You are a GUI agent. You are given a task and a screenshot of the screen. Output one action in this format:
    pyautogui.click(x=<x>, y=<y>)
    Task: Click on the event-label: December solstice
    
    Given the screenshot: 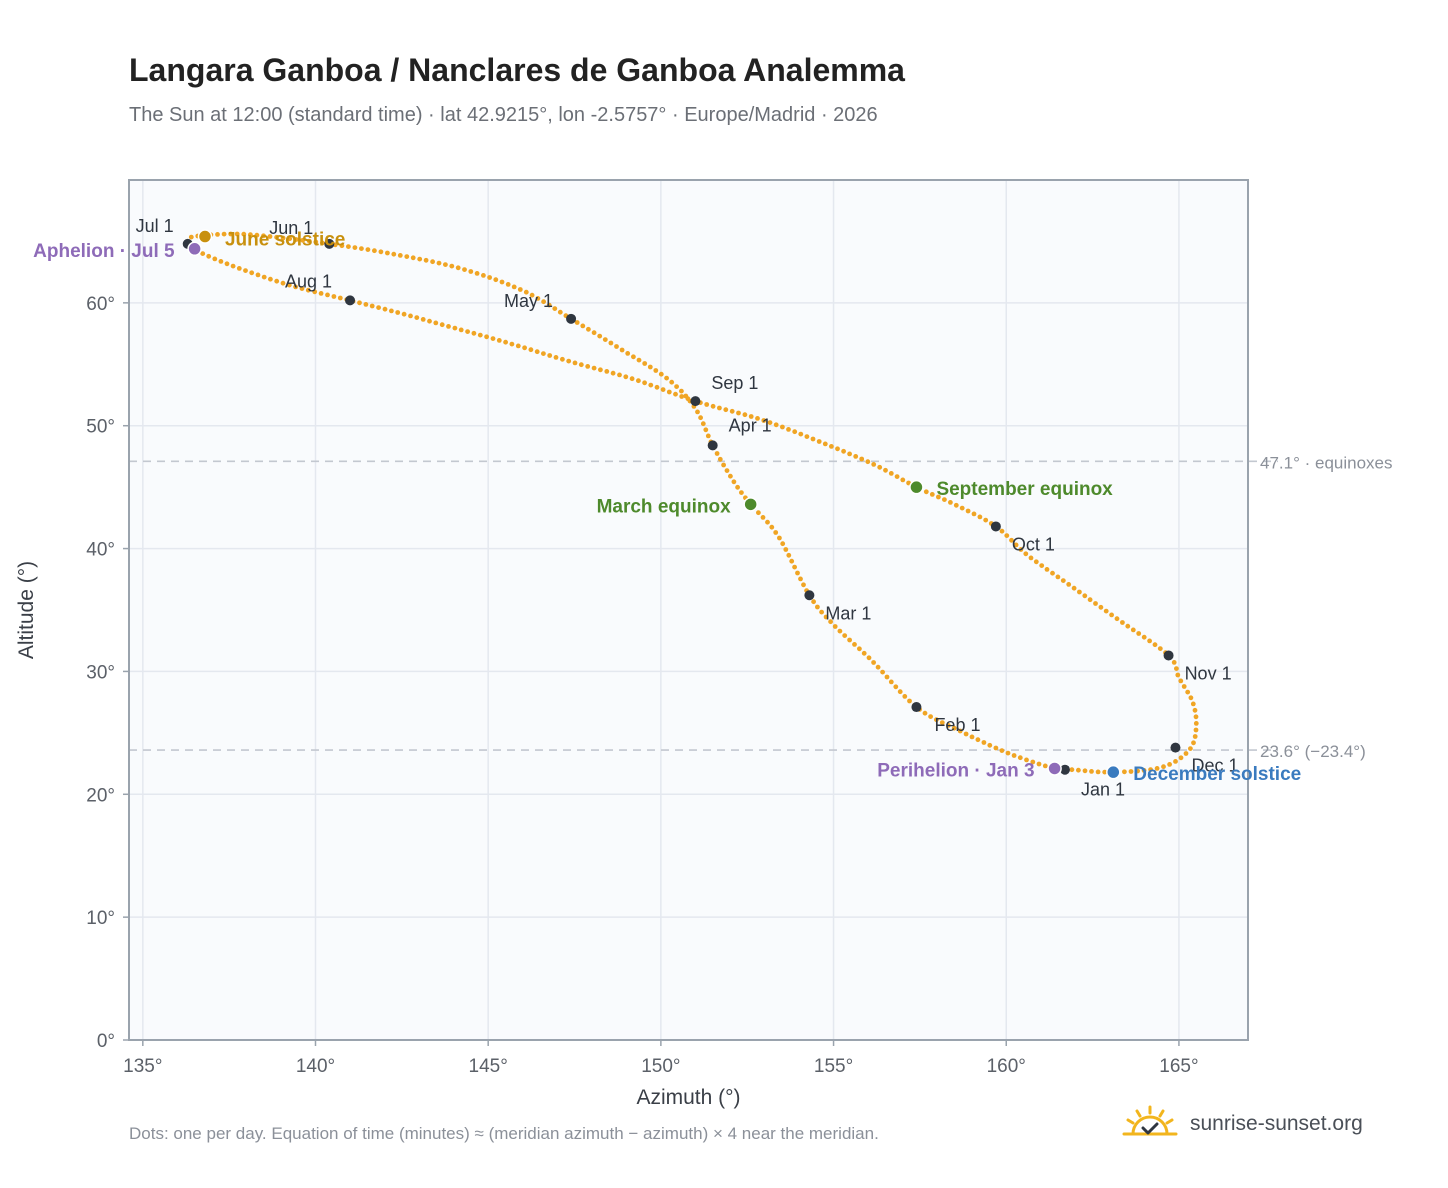 What is the action you would take?
    pyautogui.click(x=1217, y=774)
    